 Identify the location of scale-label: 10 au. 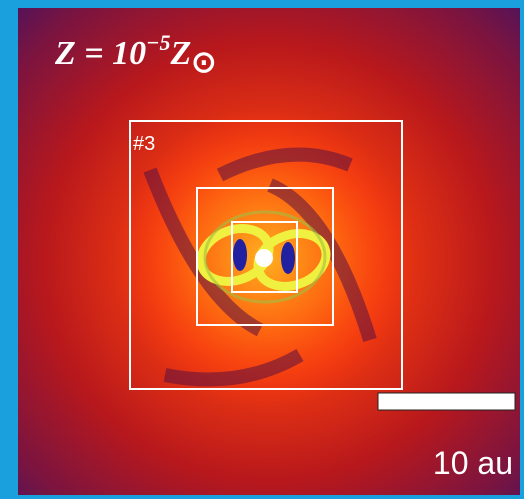
(473, 463).